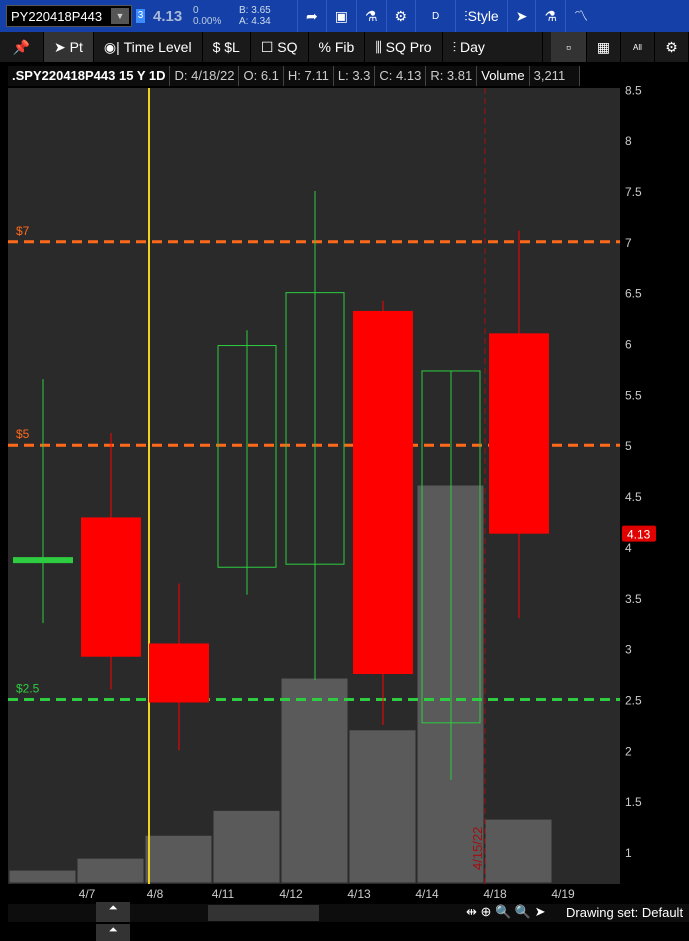 The image size is (689, 941). I want to click on info-range: R: 3.81, so click(452, 76).